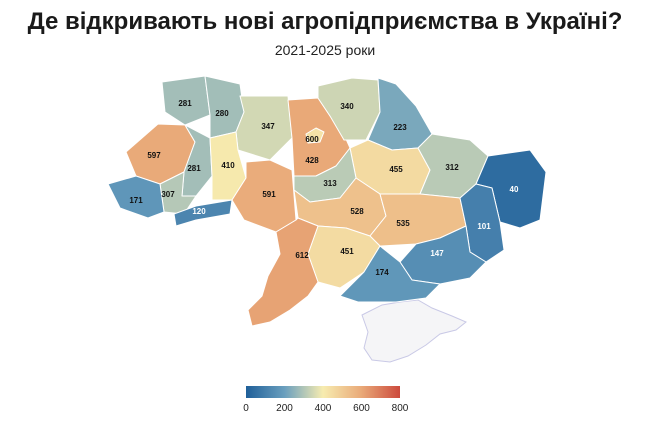 The width and height of the screenshot is (650, 426). I want to click on region-label-ternopil: 281, so click(194, 168).